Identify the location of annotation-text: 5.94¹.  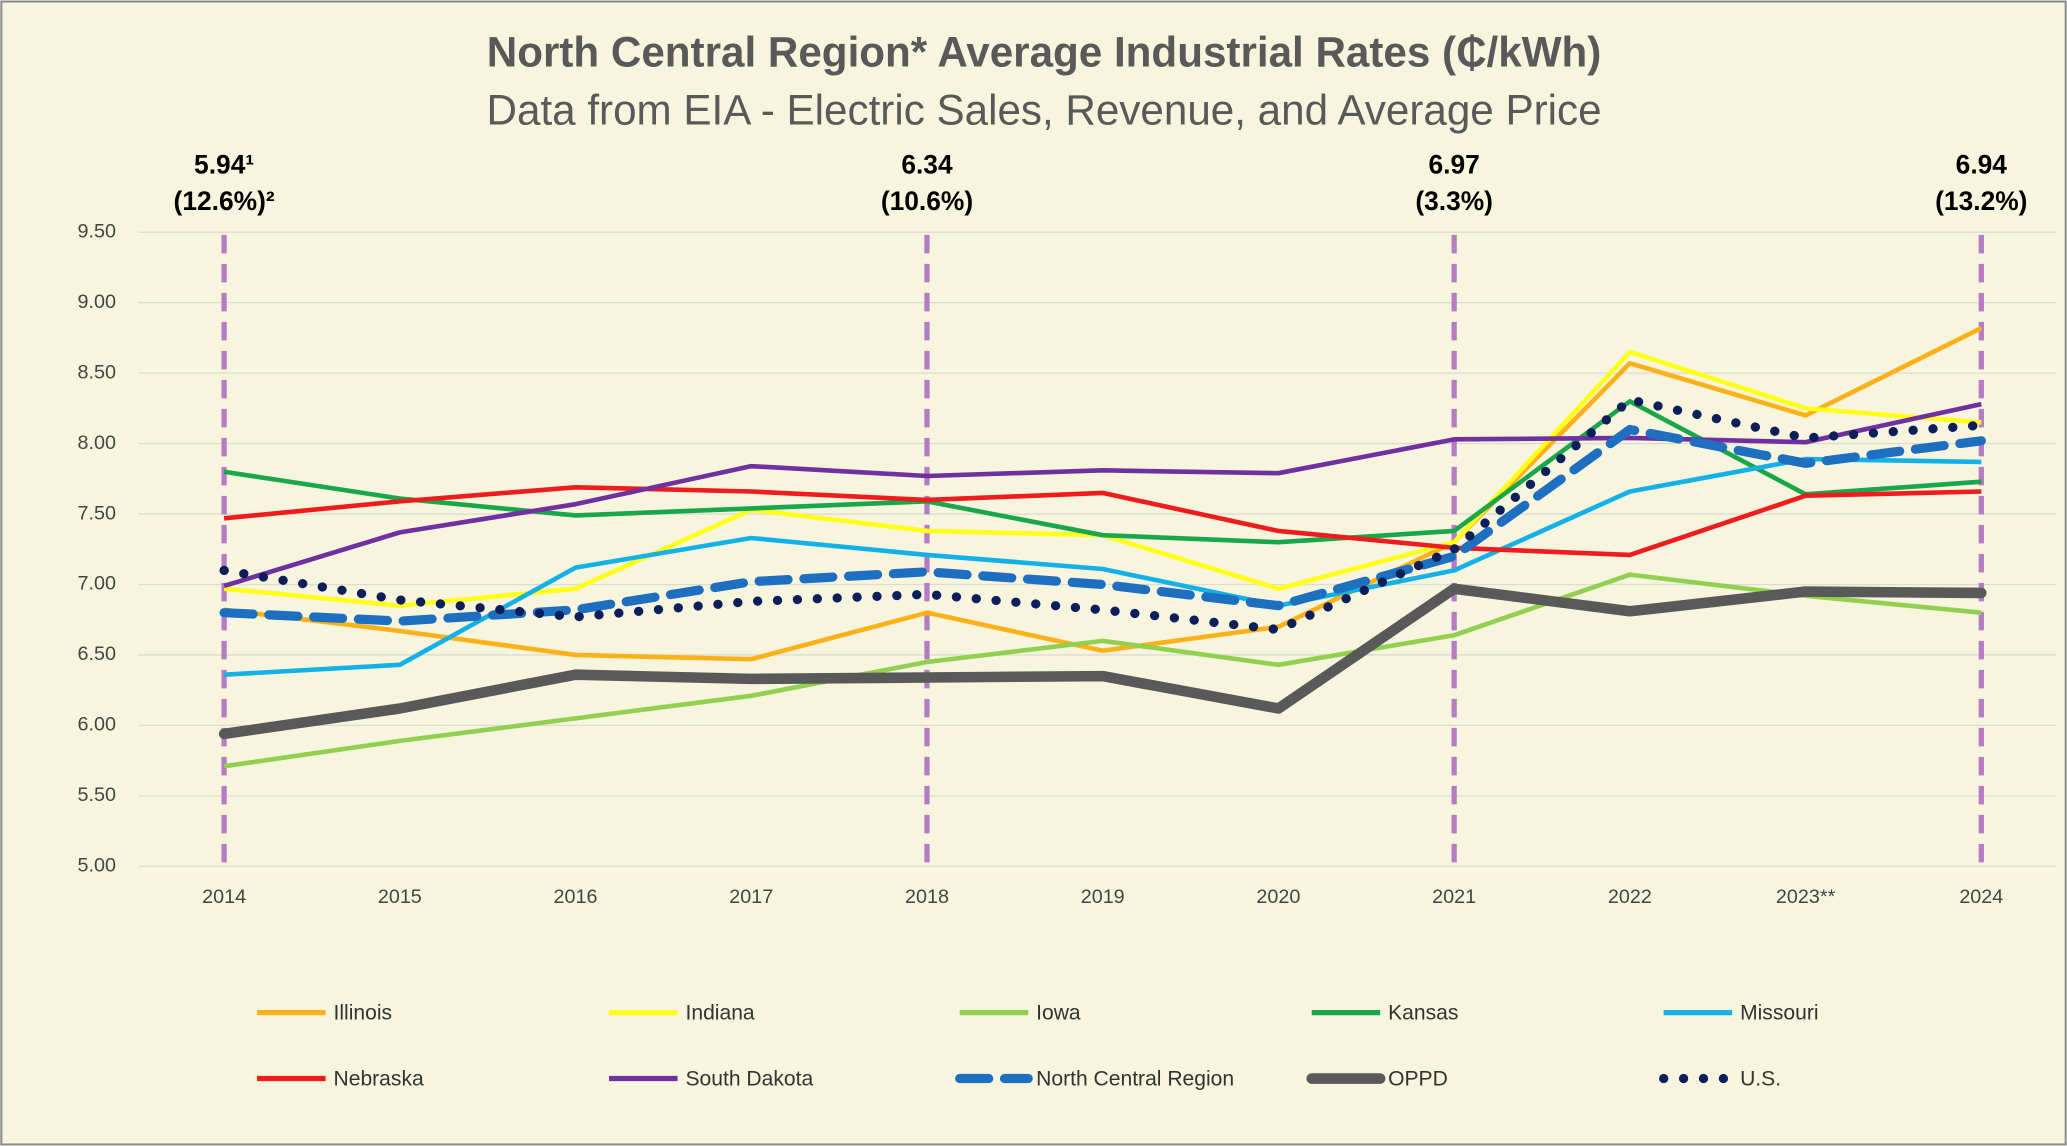
(224, 164).